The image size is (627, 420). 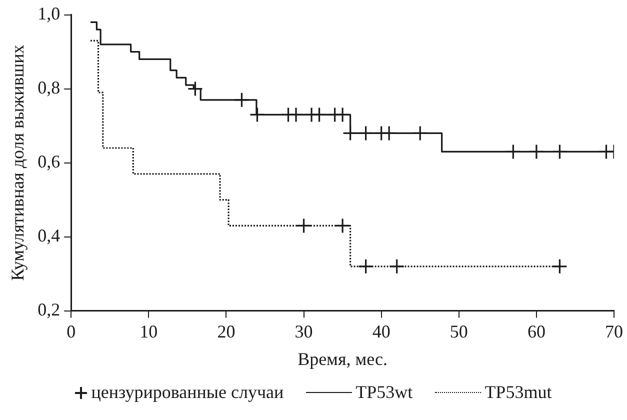 What do you see at coordinates (71, 331) in the screenshot?
I see `x-tick-label: 0` at bounding box center [71, 331].